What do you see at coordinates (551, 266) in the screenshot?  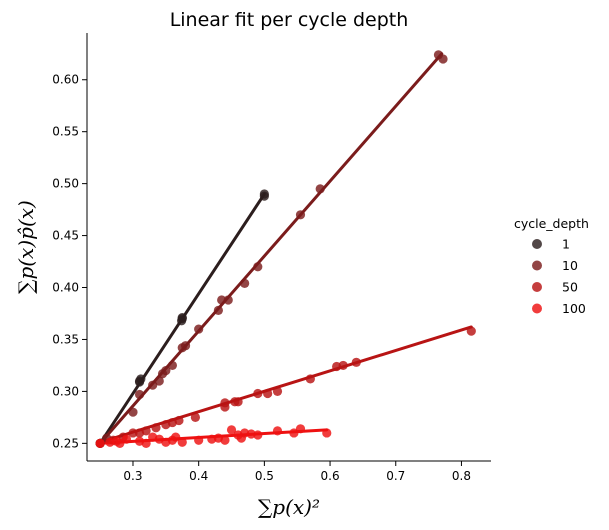 I see `legend: cycle_depth 1 10 50 100` at bounding box center [551, 266].